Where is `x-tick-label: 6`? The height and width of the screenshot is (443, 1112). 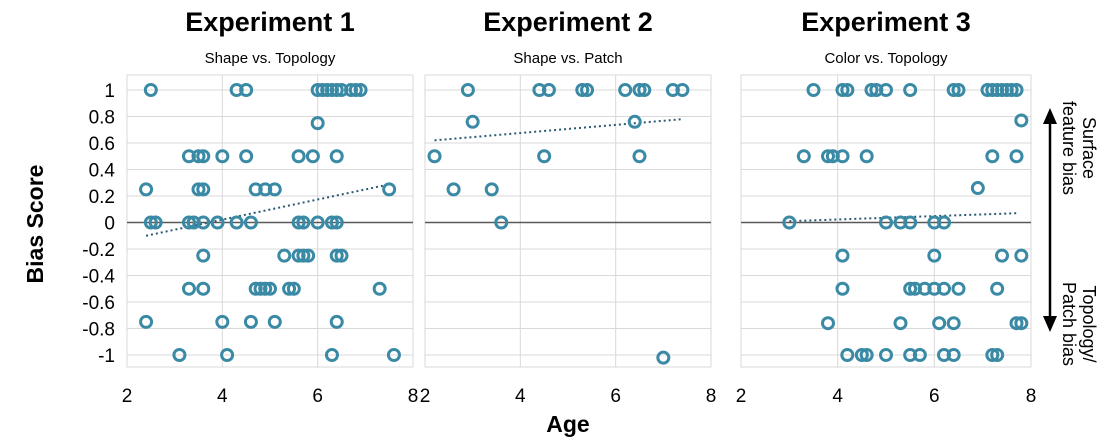 x-tick-label: 6 is located at coordinates (934, 396).